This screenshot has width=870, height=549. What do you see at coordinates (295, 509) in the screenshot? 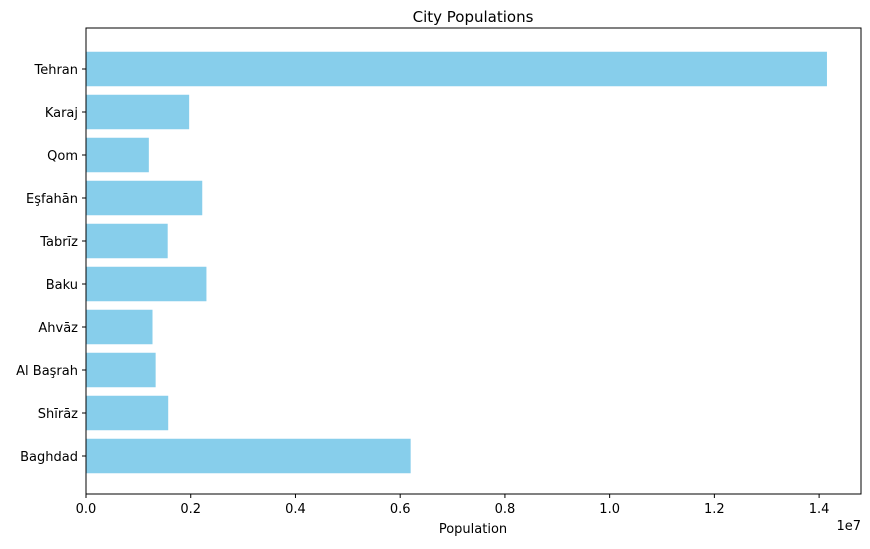
I see `x-tick-label: 0.4` at bounding box center [295, 509].